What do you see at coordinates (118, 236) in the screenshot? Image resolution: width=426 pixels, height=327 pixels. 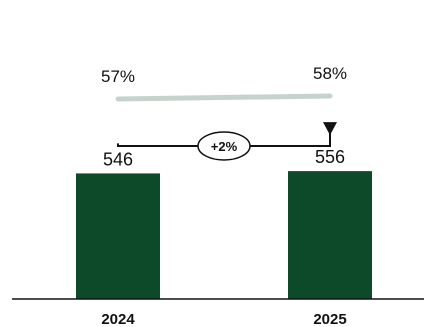 I see `bar-2024` at bounding box center [118, 236].